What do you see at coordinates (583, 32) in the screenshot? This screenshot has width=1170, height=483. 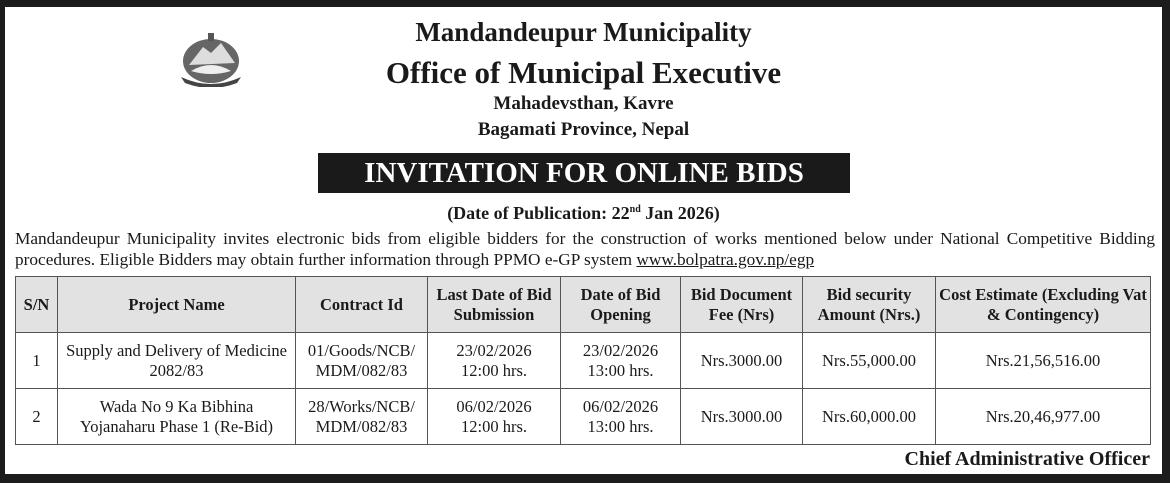 I see `org-name: Mandandeupur Municipality` at bounding box center [583, 32].